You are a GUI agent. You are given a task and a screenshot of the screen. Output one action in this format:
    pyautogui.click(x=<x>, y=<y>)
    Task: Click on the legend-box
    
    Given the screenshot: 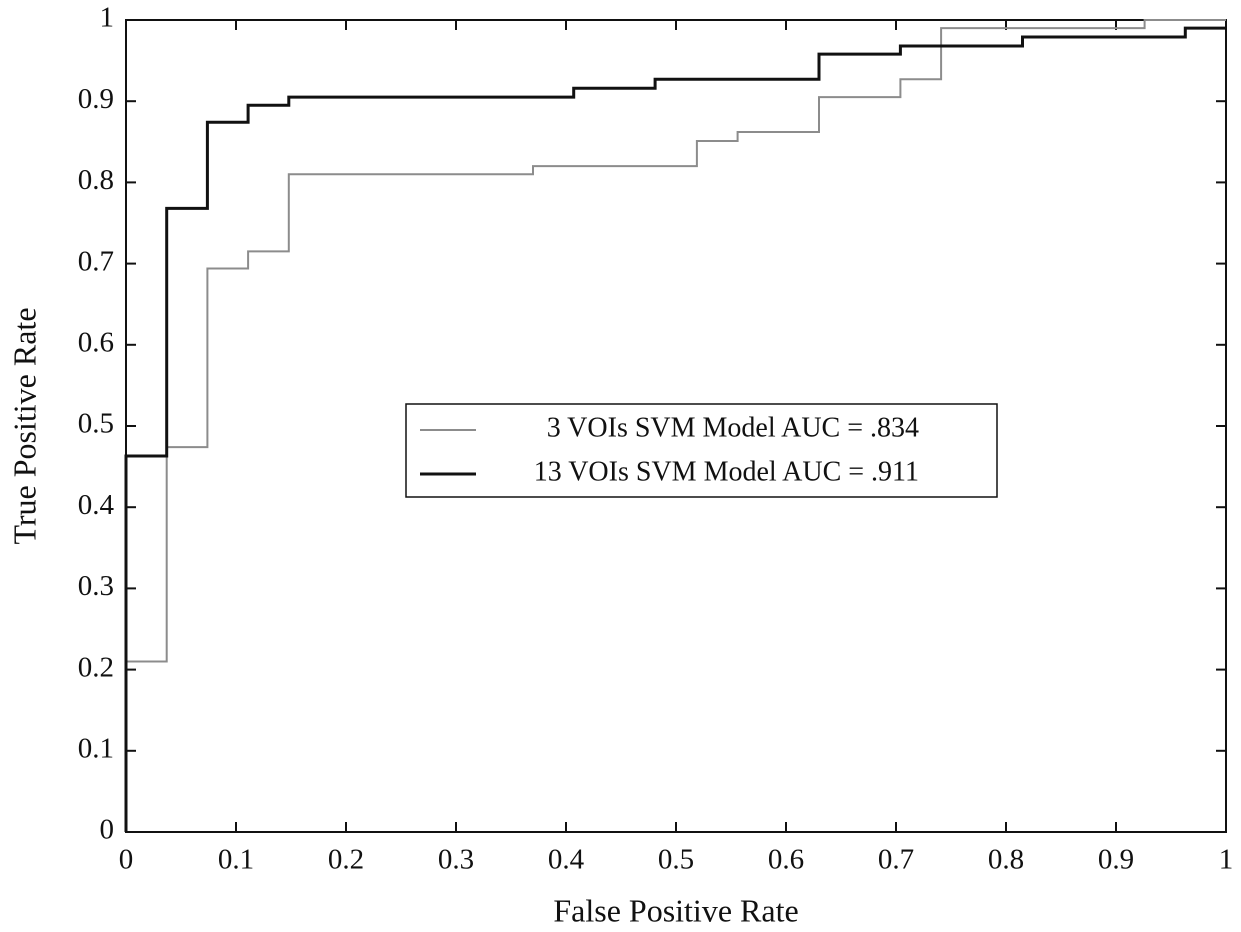 What is the action you would take?
    pyautogui.click(x=701, y=450)
    